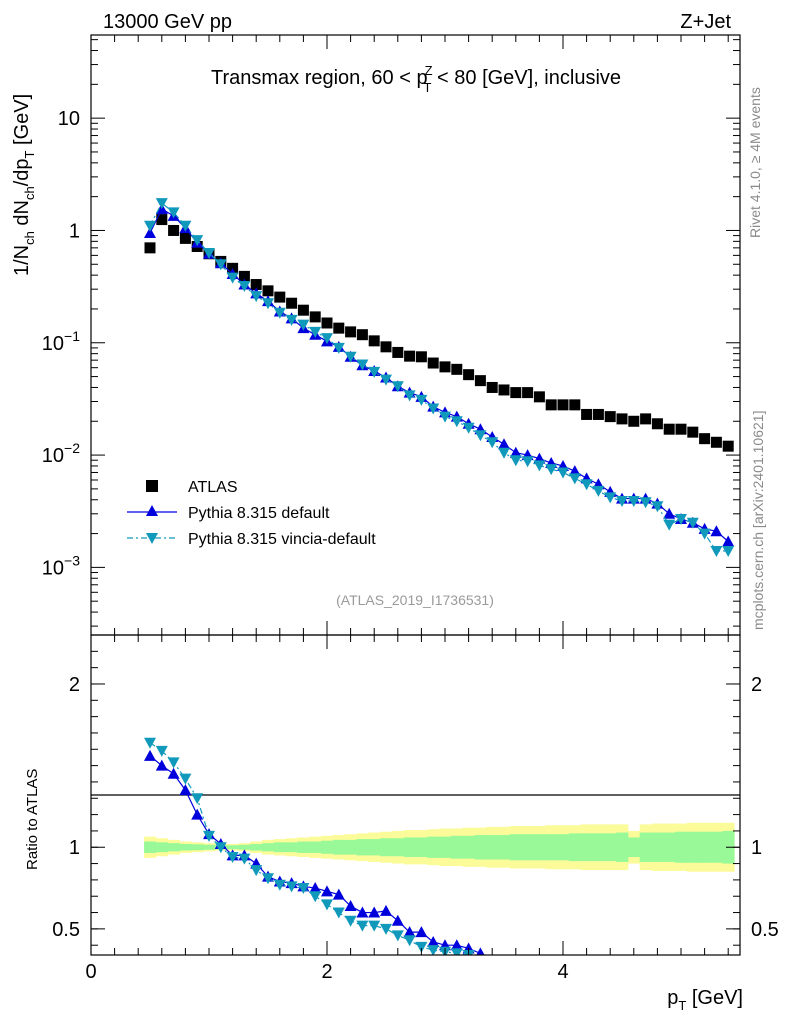 The width and height of the screenshot is (786, 1024). What do you see at coordinates (758, 520) in the screenshot?
I see `mcplots-label: mcplots.cern.ch [arXiv:2401.10621]` at bounding box center [758, 520].